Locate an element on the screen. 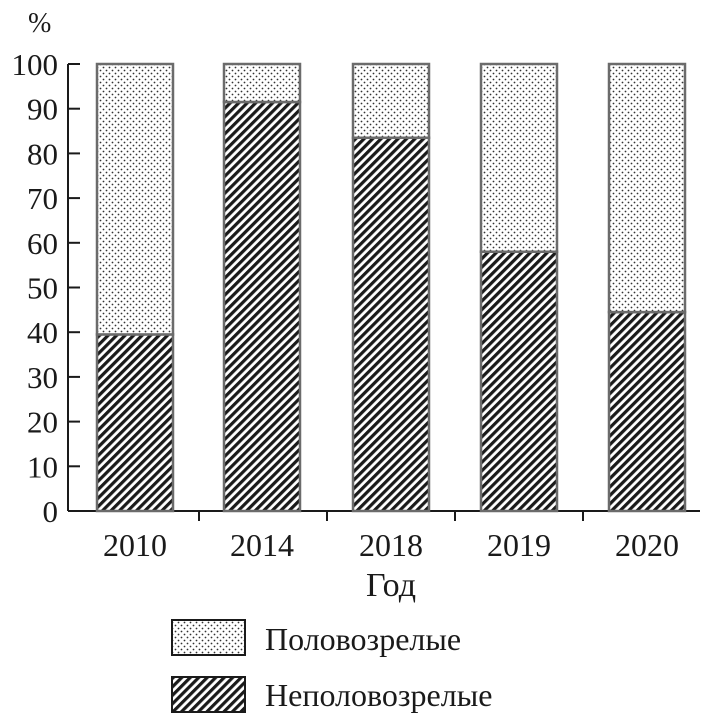  y-tick-label: 60 is located at coordinates (42, 243).